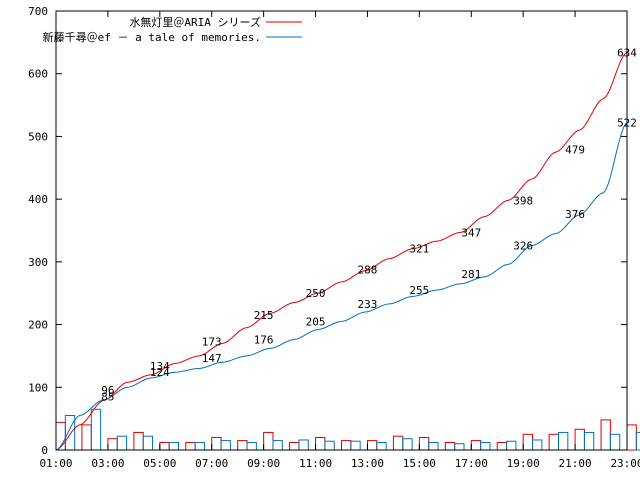 This screenshot has width=640, height=480. What do you see at coordinates (523, 246) in the screenshot?
I see `data-label: 326` at bounding box center [523, 246].